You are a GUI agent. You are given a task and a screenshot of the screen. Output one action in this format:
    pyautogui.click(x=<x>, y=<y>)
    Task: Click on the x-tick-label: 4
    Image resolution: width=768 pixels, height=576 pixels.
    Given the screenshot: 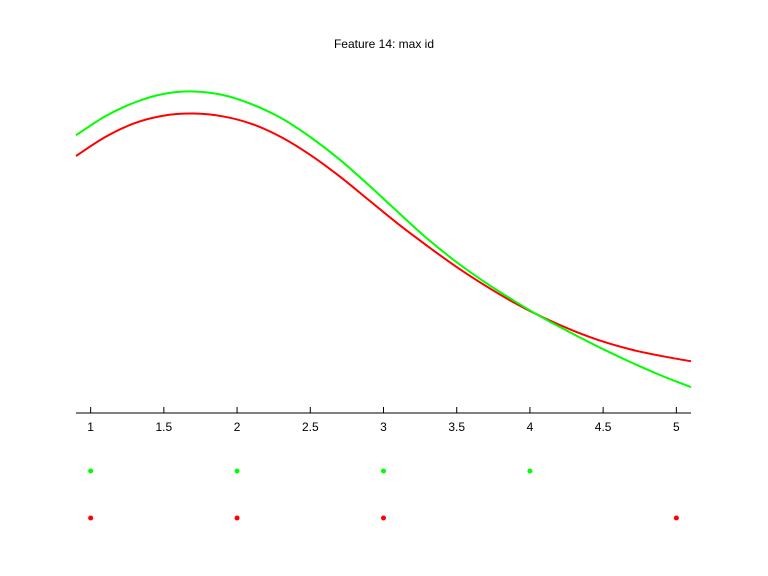 What is the action you would take?
    pyautogui.click(x=530, y=427)
    